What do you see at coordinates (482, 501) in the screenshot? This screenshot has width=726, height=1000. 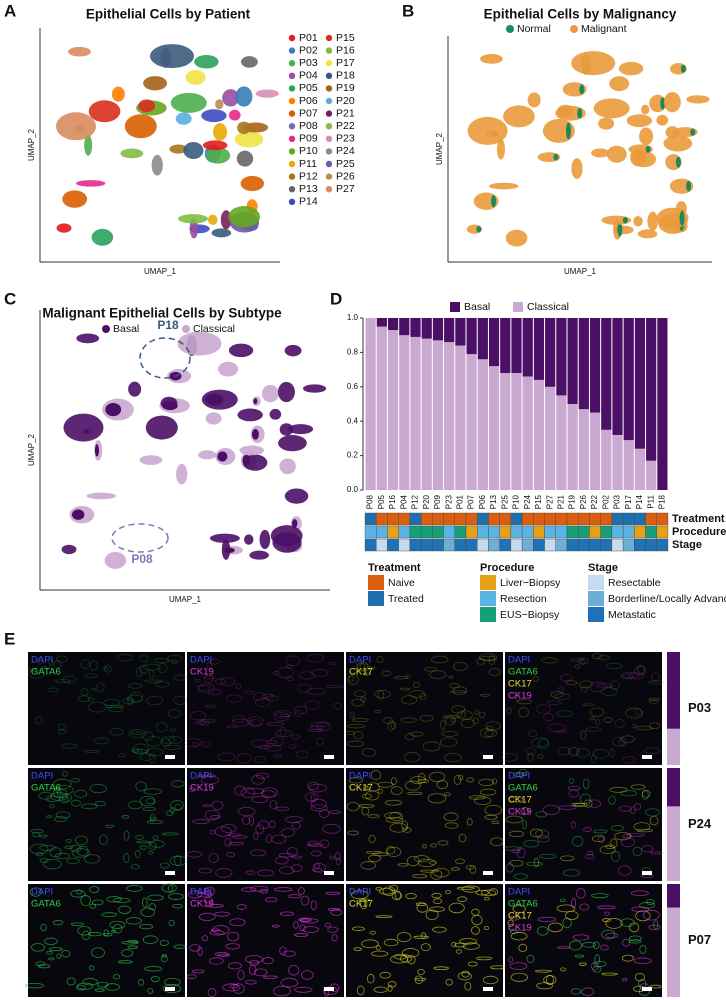 I see `x-tick-label: P06` at bounding box center [482, 501].